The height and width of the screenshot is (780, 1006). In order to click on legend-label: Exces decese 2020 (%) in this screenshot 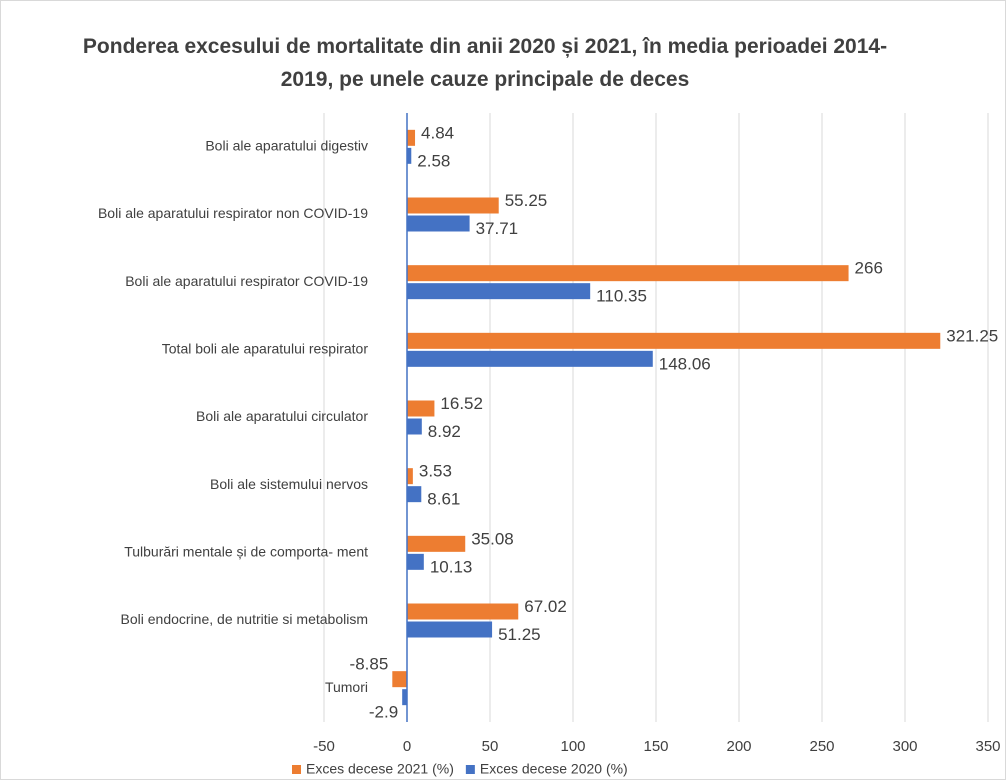, I will do `click(554, 769)`.